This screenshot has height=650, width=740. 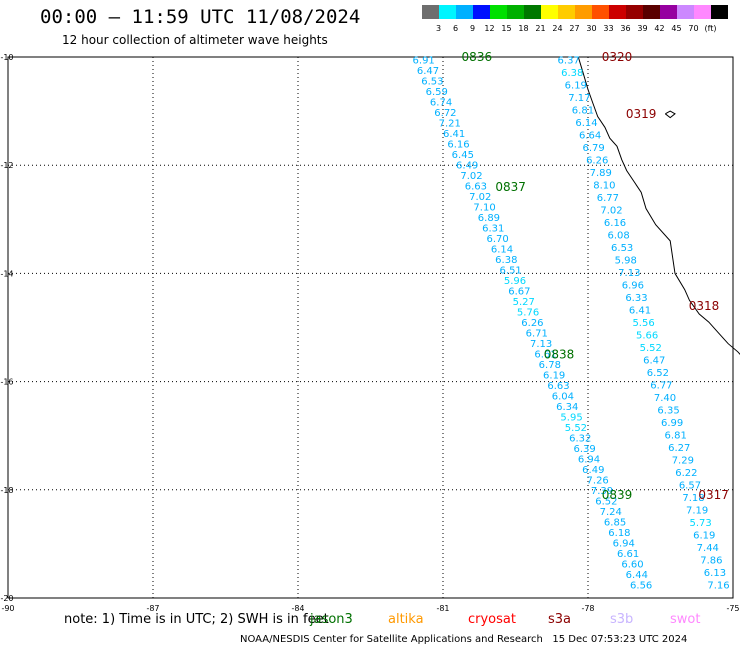 I want to click on wave-height-value: 6.94, so click(x=589, y=460).